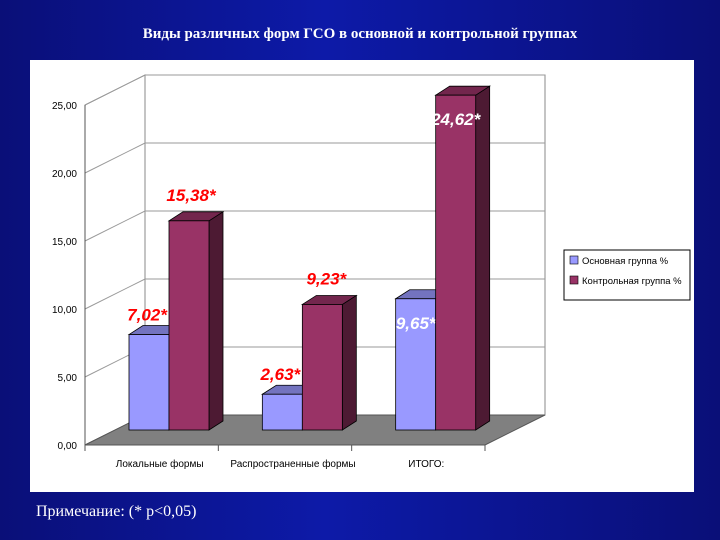  I want to click on data-label: 7,02*, so click(147, 315).